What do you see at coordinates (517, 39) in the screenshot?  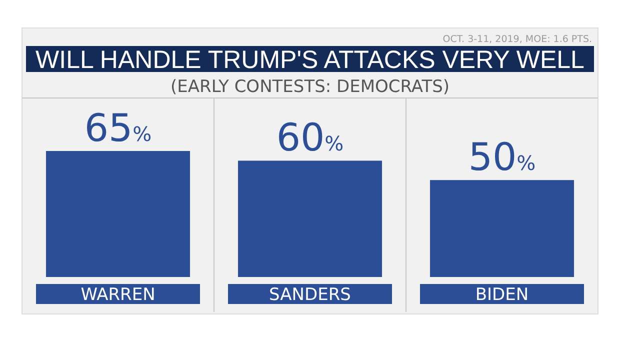 I see `text: OCT. 3-11, 2019, MOE: 1.6 PTS.` at bounding box center [517, 39].